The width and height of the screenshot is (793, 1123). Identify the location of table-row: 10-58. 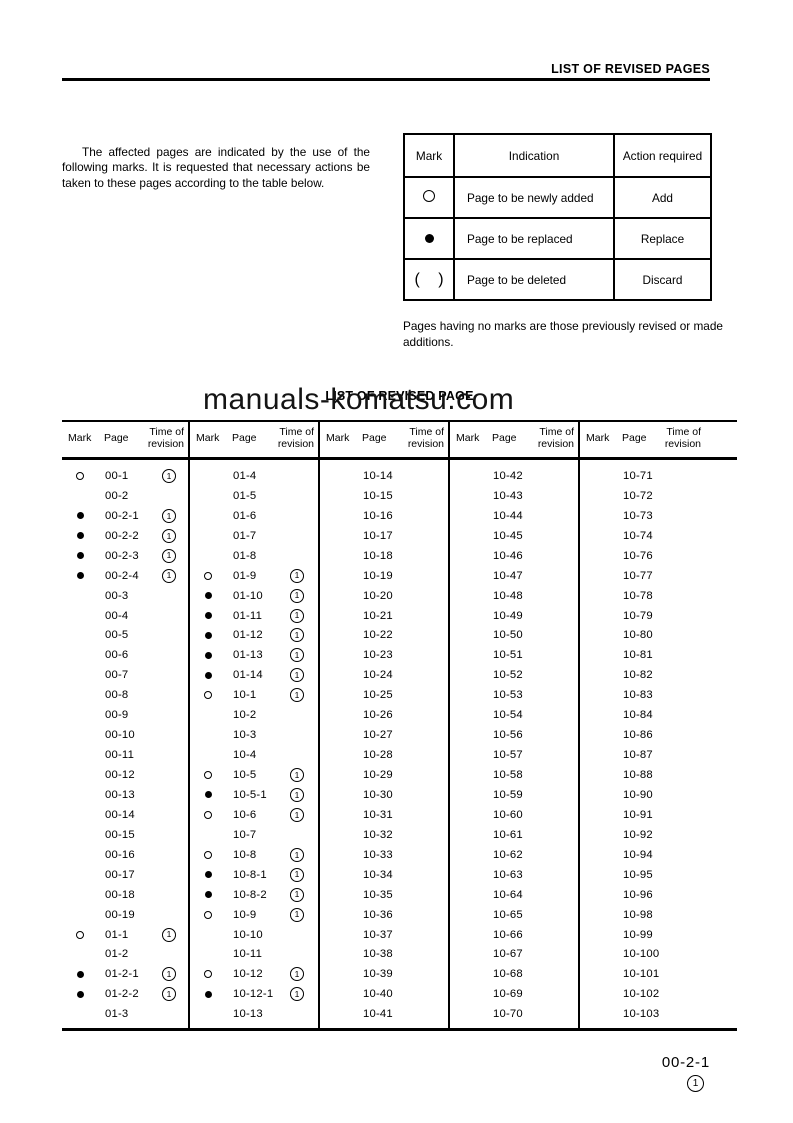
(514, 775).